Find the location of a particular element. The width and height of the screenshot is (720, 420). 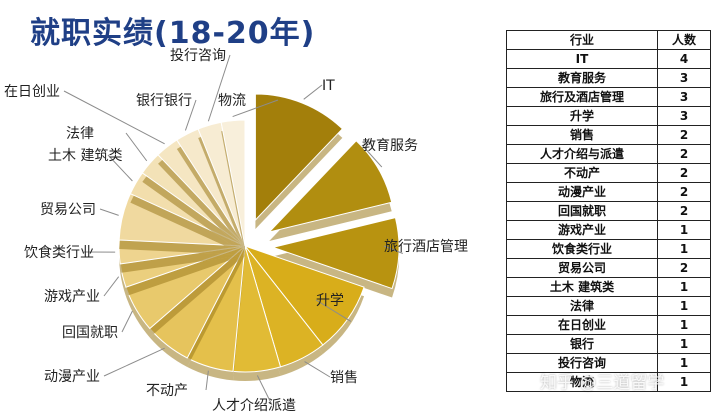

pie-slice-label: 饮食类行业 is located at coordinates (59, 252).